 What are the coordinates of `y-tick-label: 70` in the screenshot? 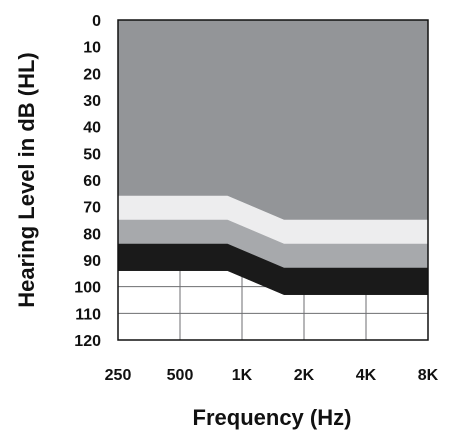 It's located at (92, 208).